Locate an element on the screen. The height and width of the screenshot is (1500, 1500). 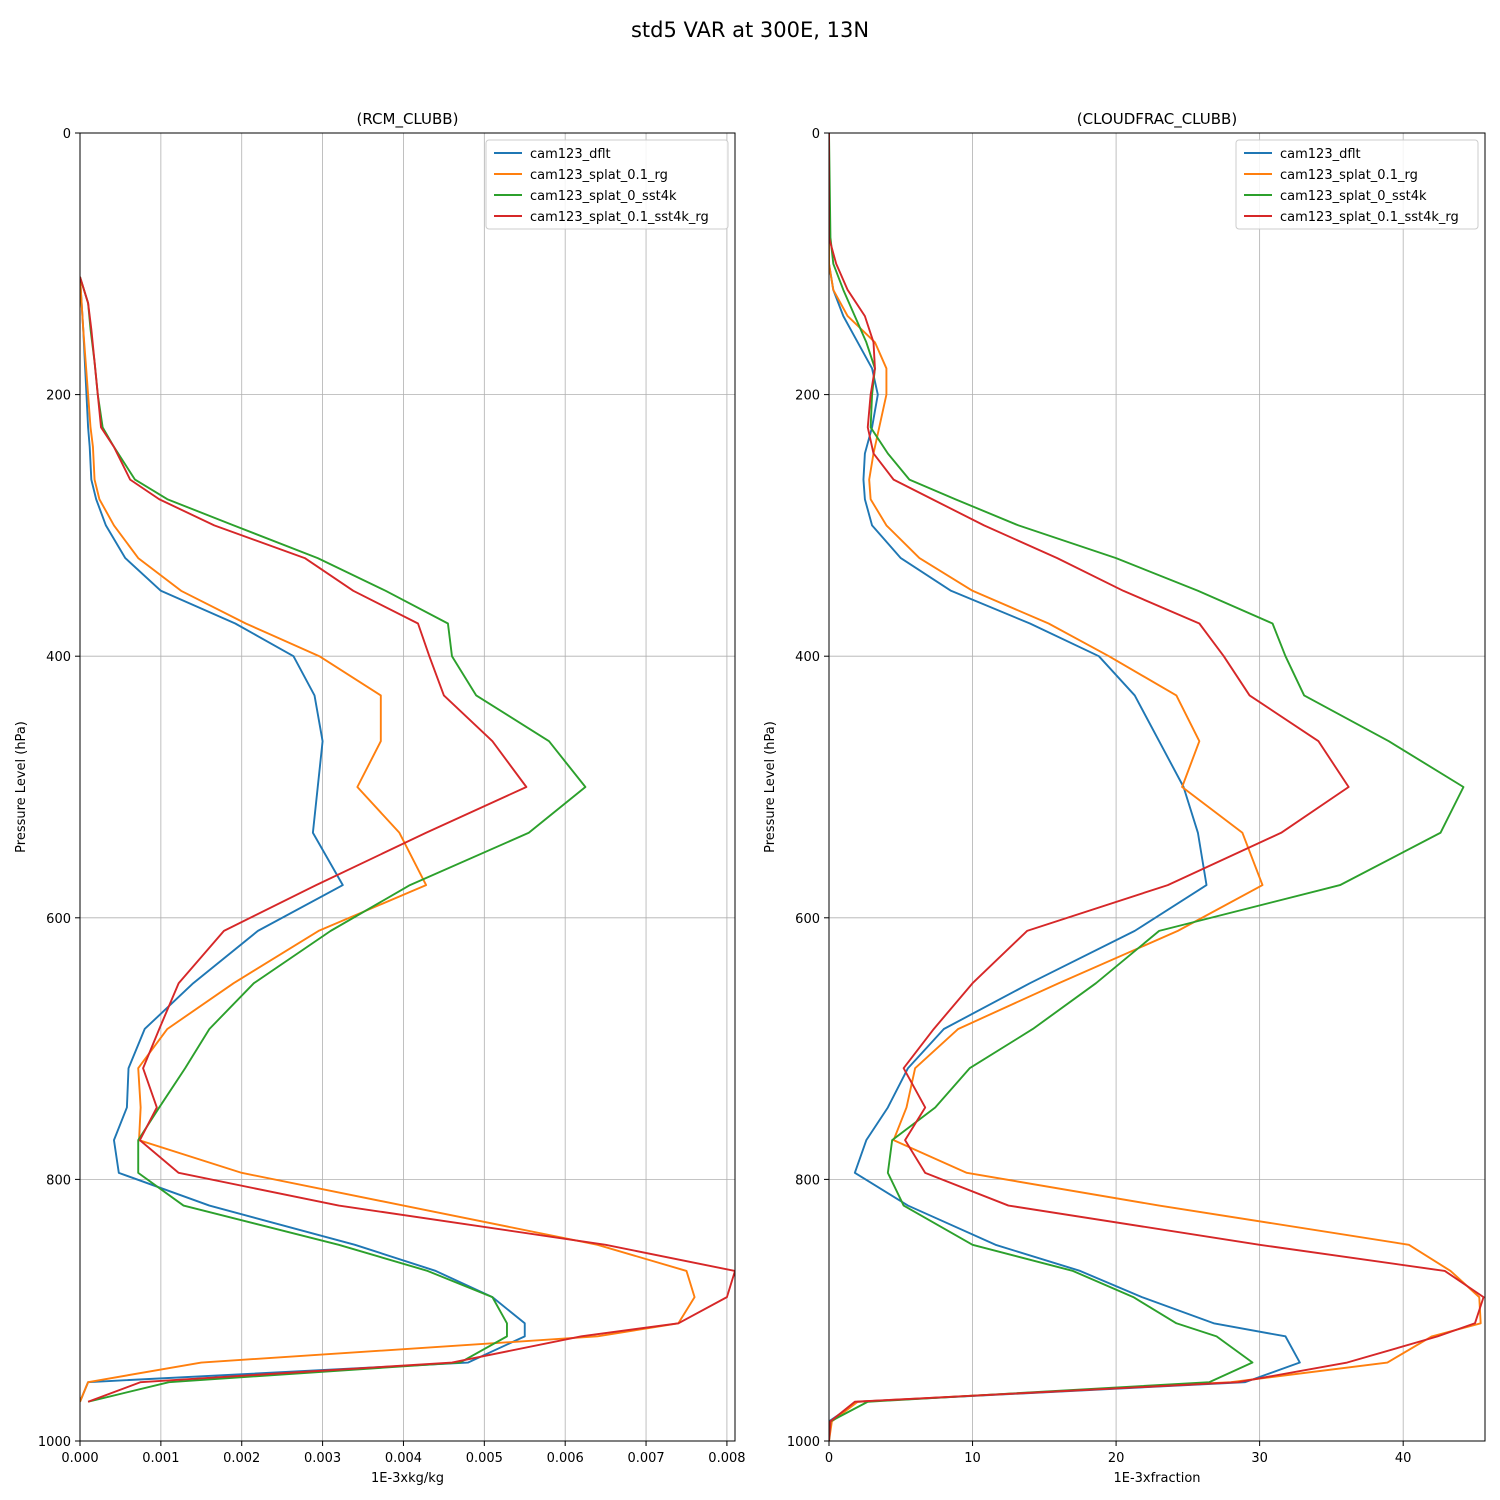
x-tick-label-0: 0 is located at coordinates (829, 1458).